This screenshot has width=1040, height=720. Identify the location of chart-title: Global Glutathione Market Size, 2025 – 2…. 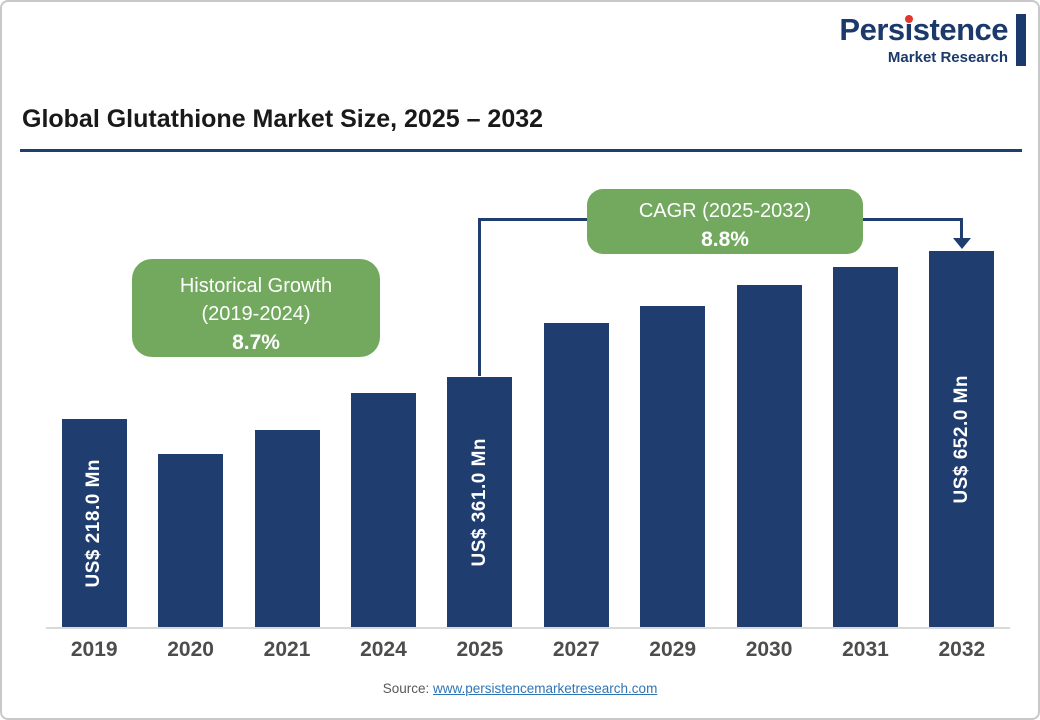
(283, 119).